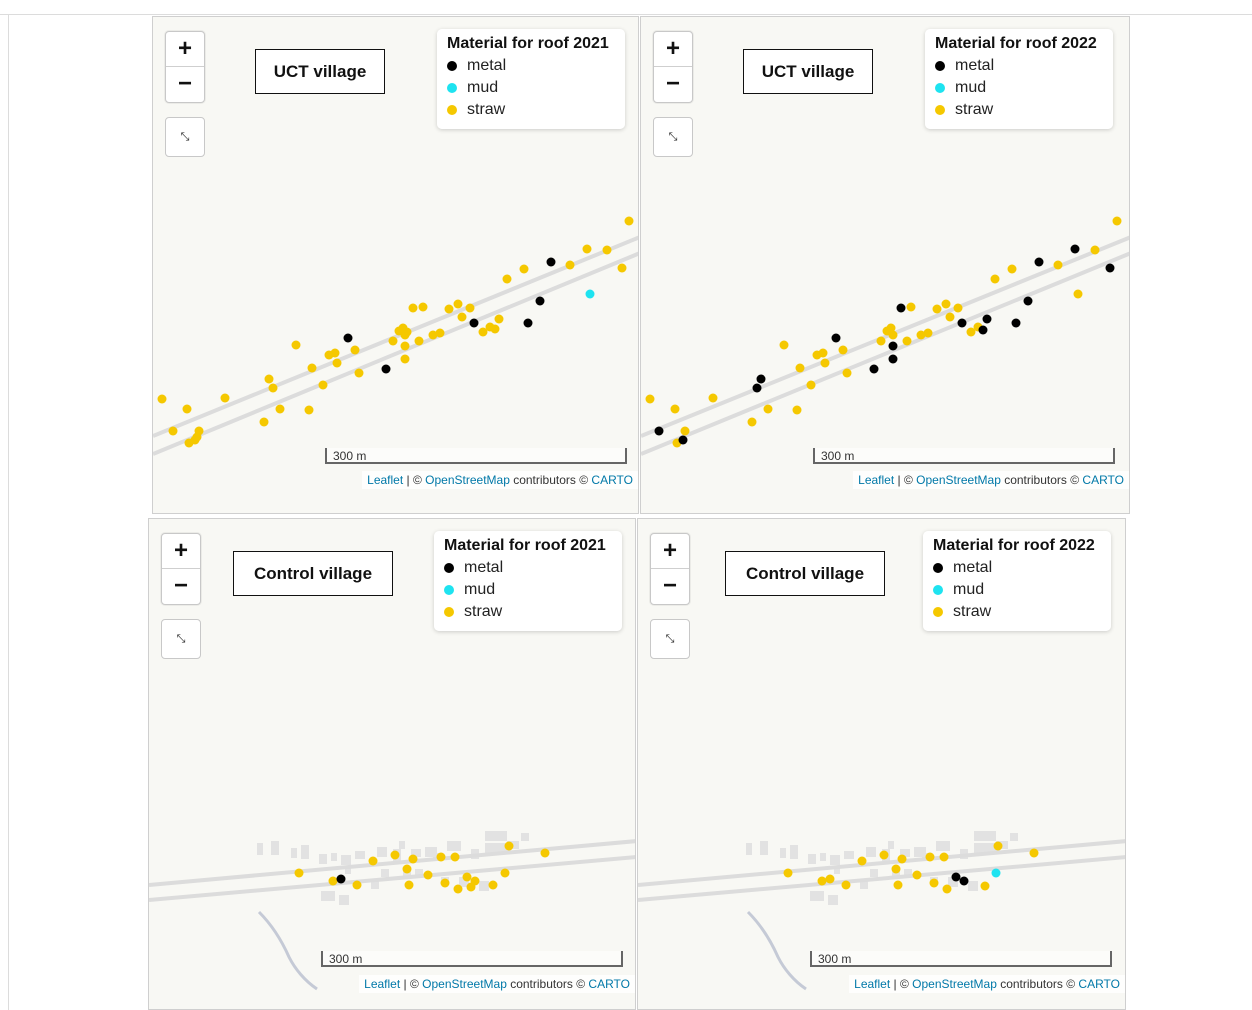 This screenshot has height=1010, width=1252. What do you see at coordinates (996, 873) in the screenshot?
I see `roof-marker-mud` at bounding box center [996, 873].